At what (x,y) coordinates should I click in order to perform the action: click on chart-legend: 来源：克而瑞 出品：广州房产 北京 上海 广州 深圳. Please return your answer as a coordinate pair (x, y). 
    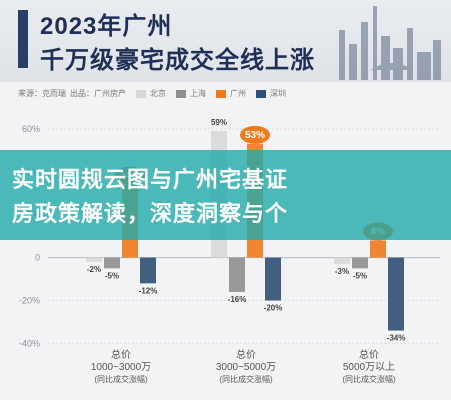
    Looking at the image, I should click on (152, 93).